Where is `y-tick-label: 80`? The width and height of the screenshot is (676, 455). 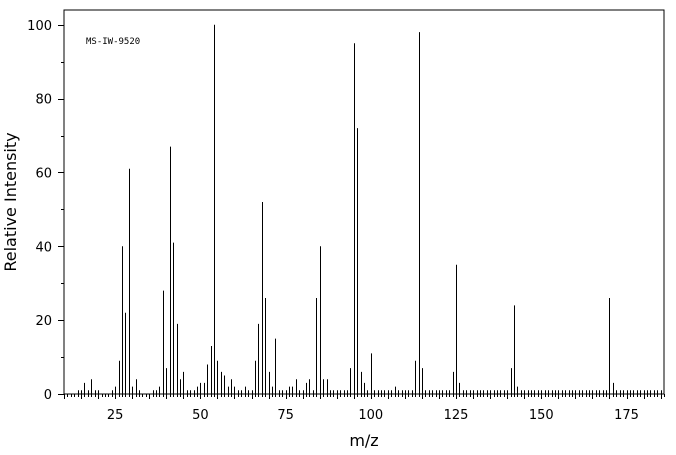
y-tick-label: 80 is located at coordinates (43, 100).